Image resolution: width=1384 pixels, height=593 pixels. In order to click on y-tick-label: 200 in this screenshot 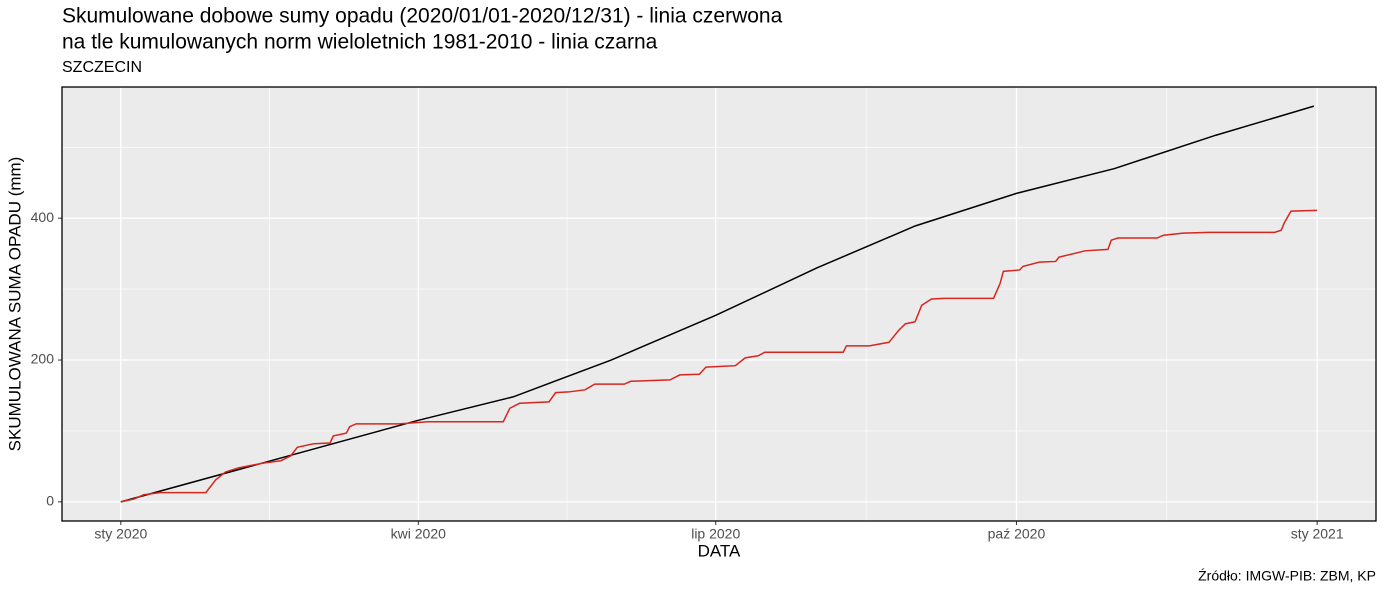, I will do `click(43, 359)`.